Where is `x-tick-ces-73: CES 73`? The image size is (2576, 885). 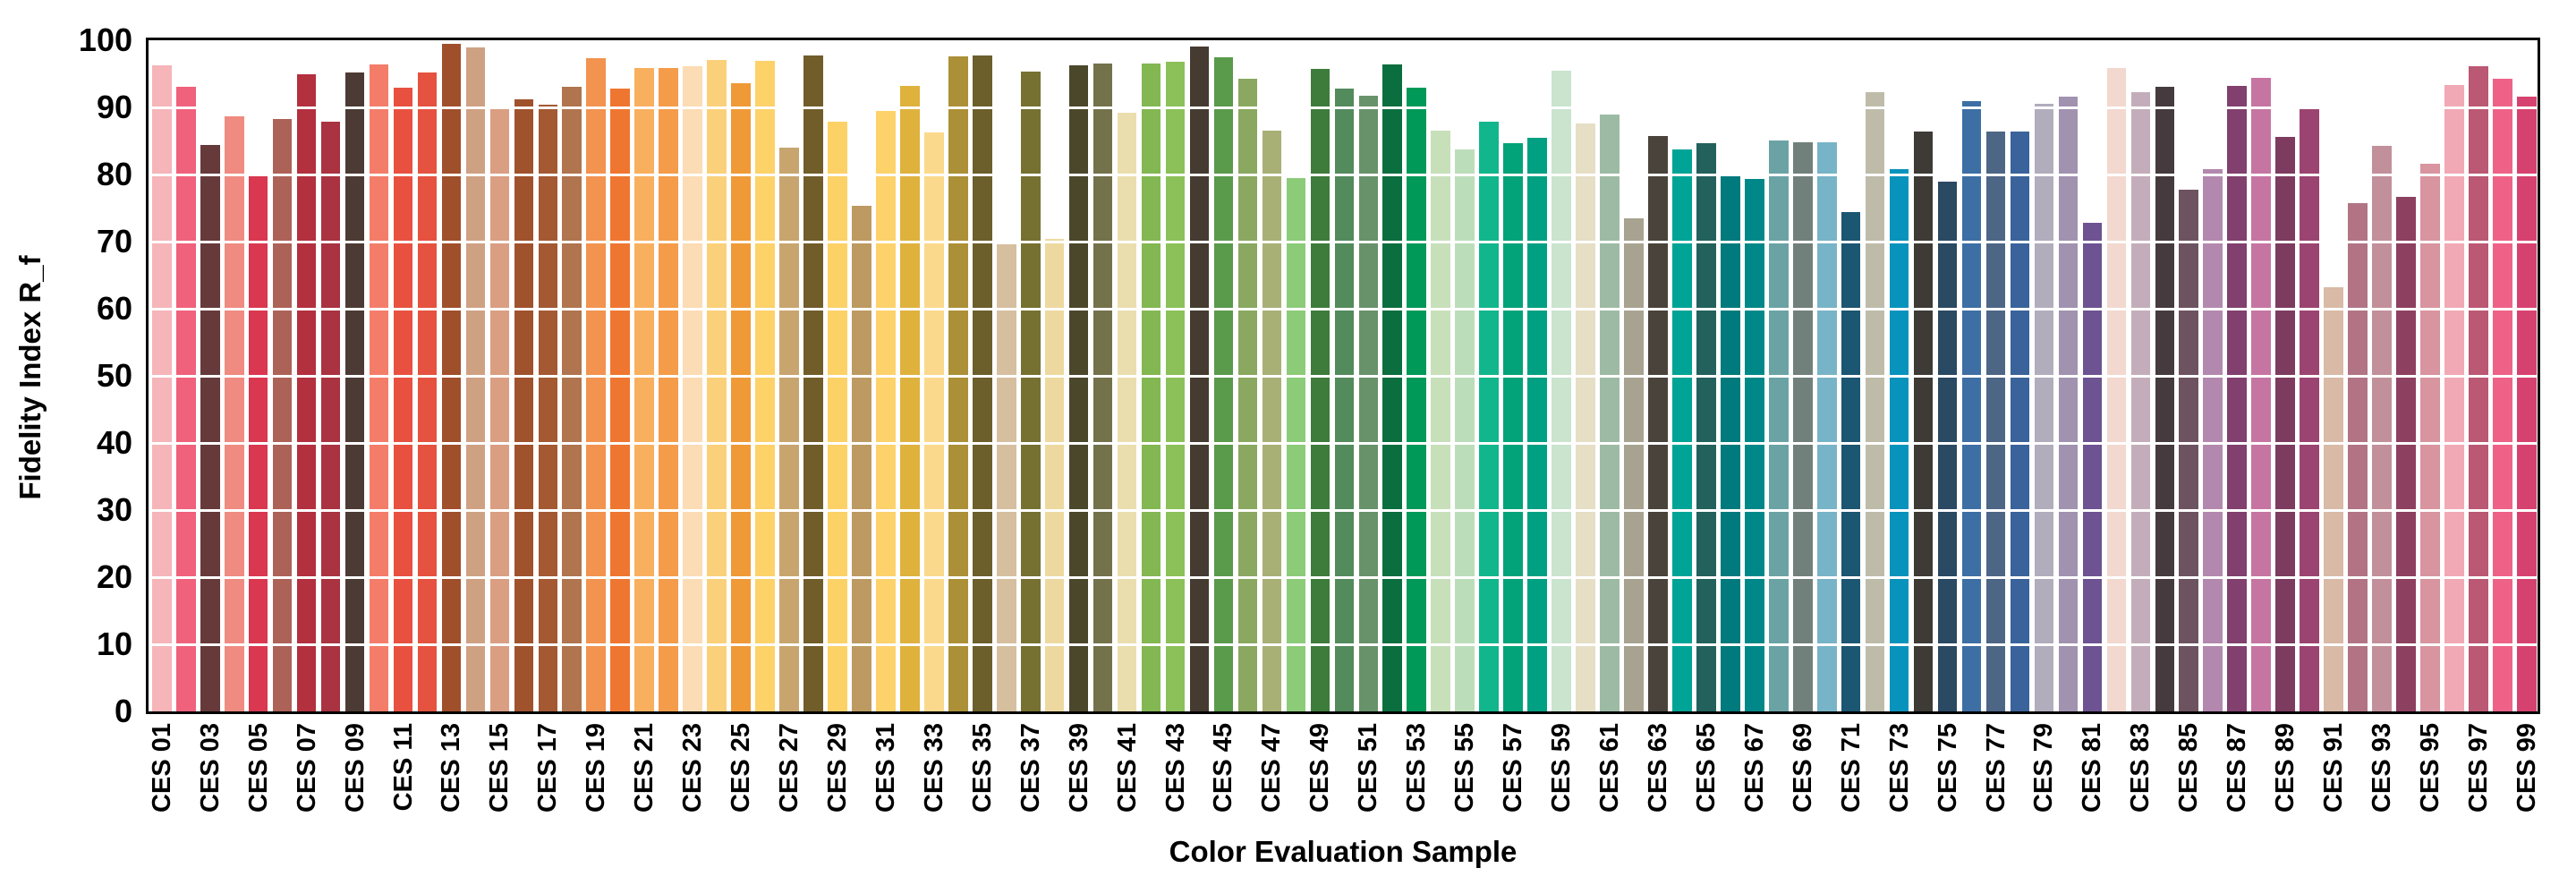 x-tick-ces-73: CES 73 is located at coordinates (1899, 768).